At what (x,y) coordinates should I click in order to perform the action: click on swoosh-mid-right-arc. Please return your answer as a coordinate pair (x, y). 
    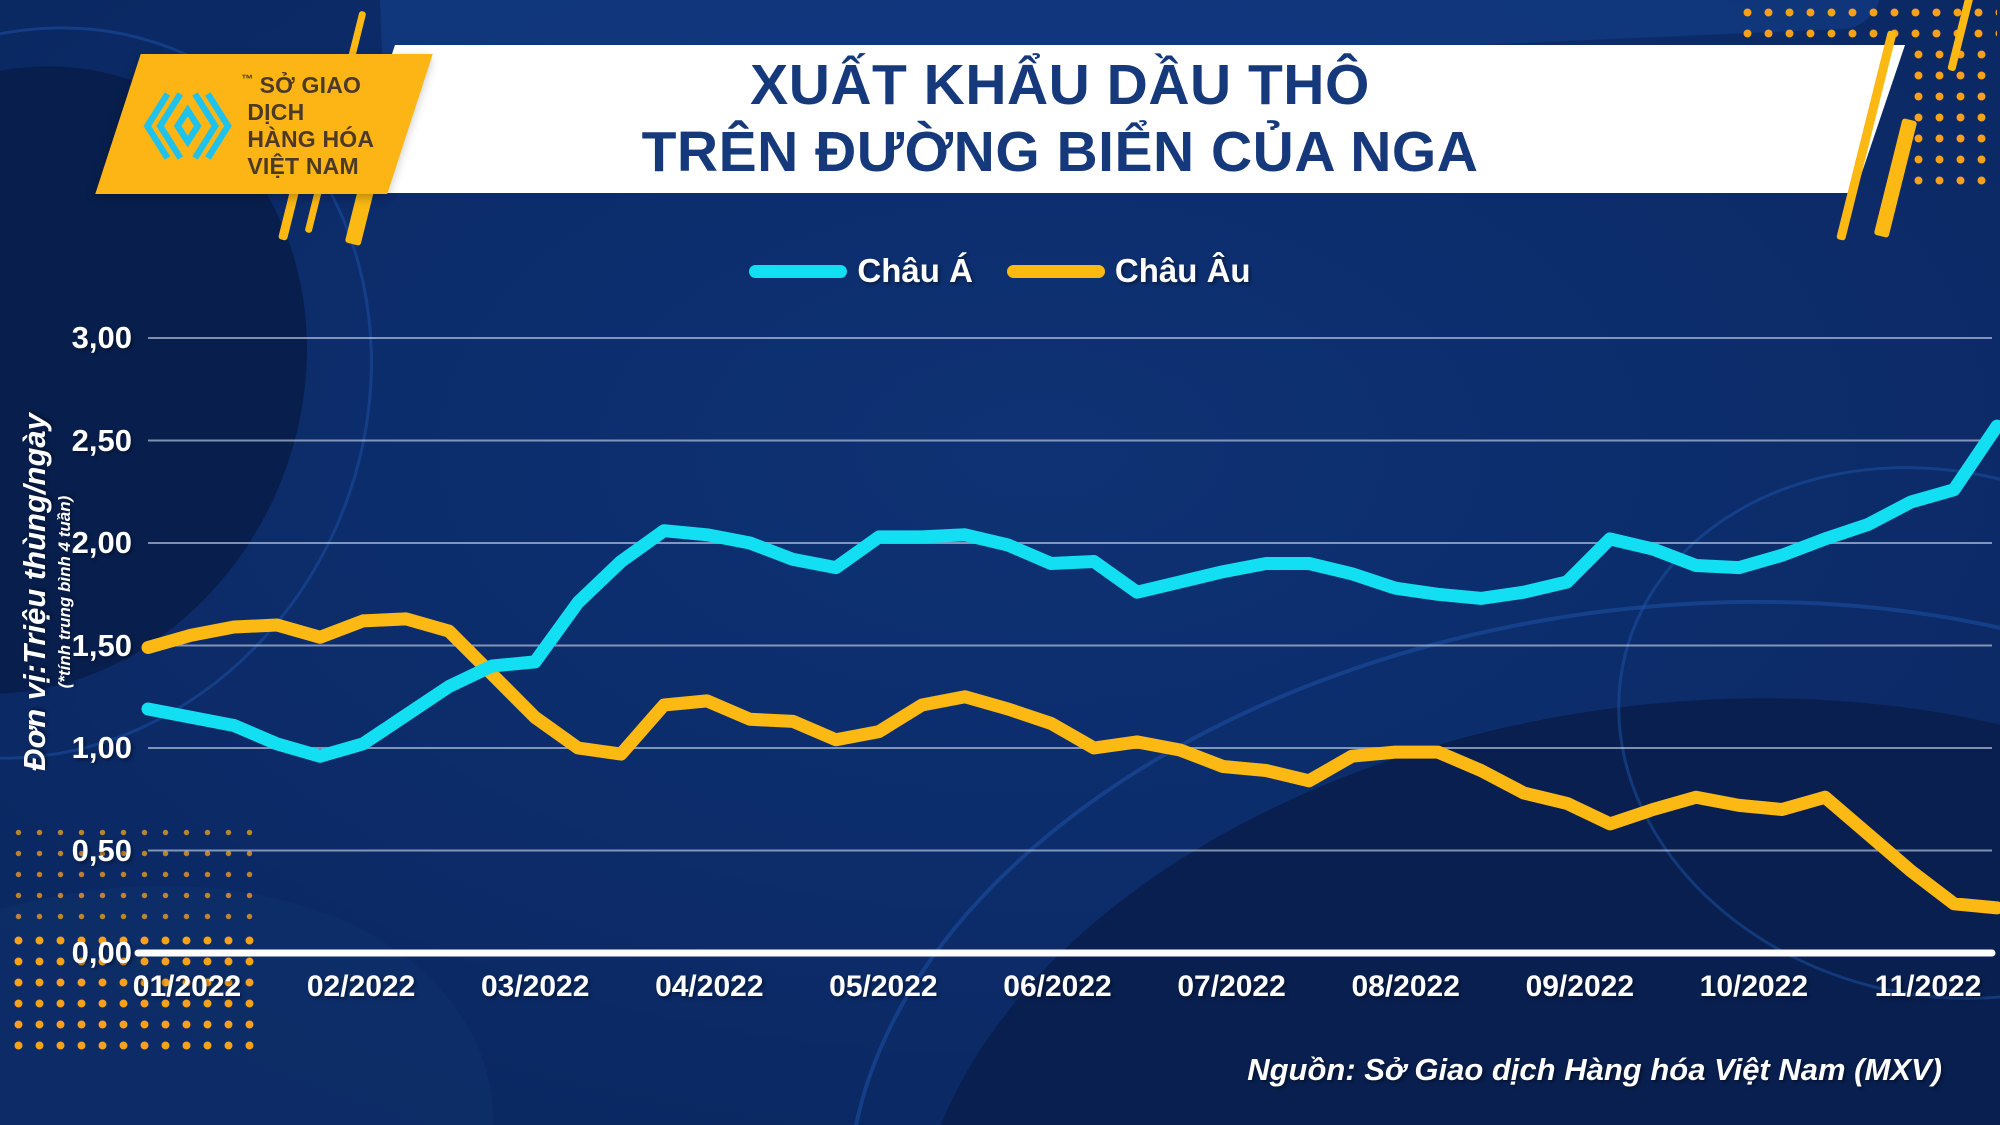
    Looking at the image, I should click on (1779, 733).